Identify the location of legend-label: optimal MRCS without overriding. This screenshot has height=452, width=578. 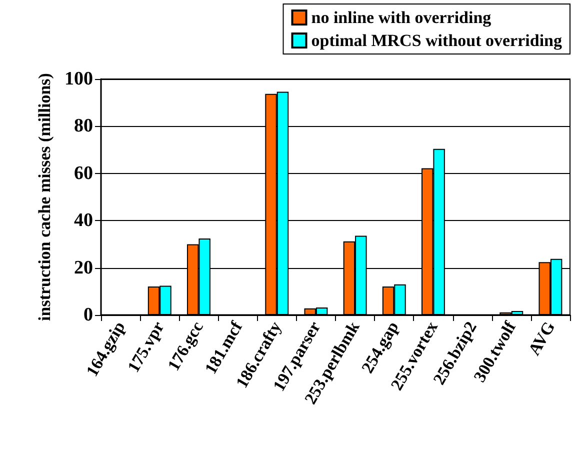
(436, 40).